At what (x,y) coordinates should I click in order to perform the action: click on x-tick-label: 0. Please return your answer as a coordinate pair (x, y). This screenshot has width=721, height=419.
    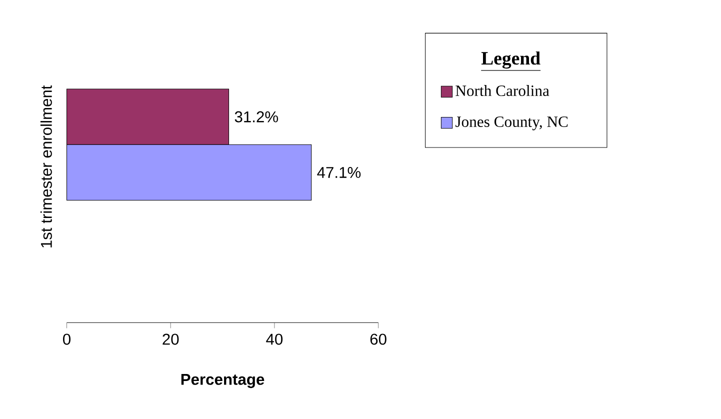
    Looking at the image, I should click on (67, 339).